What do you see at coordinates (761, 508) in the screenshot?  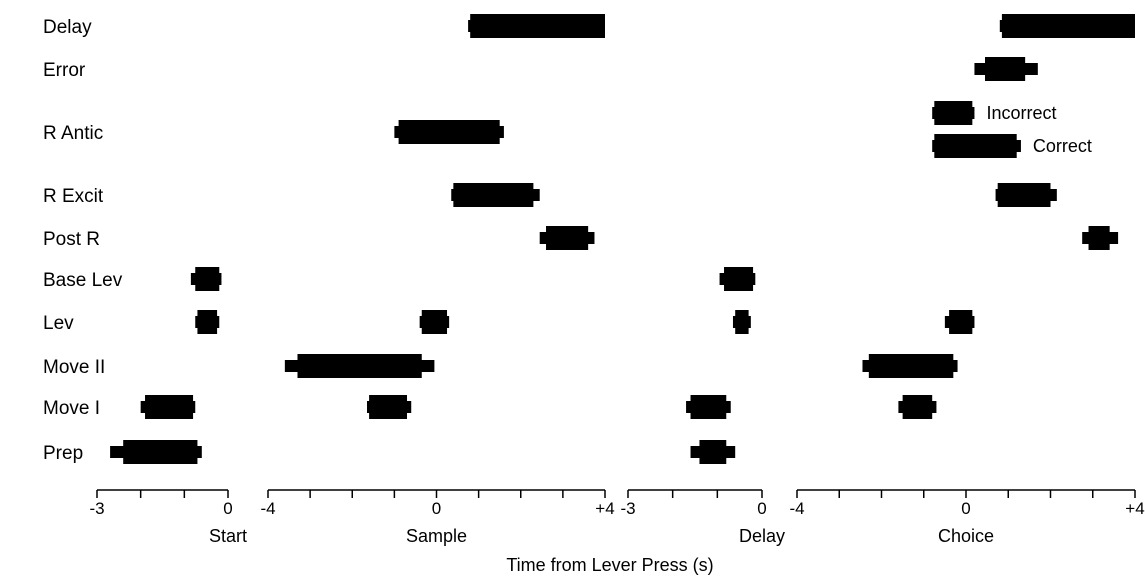 I see `tick-label-delay: 0` at bounding box center [761, 508].